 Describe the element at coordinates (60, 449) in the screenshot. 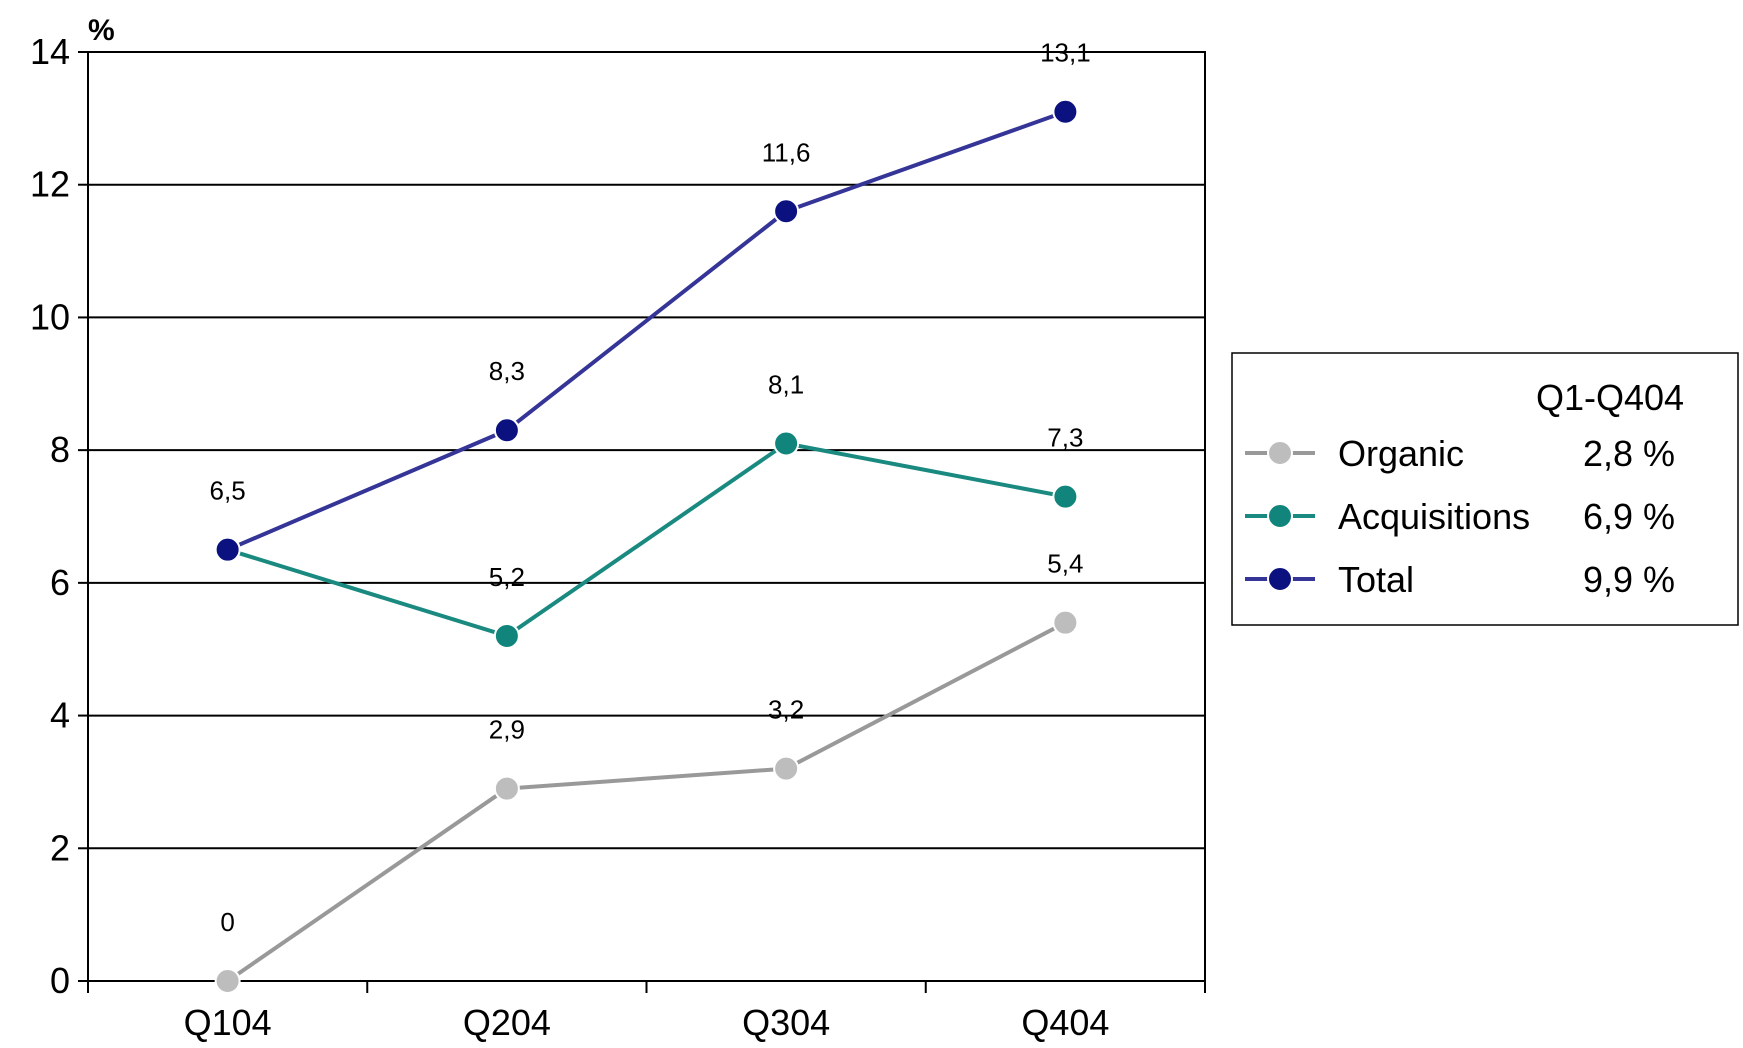

I see `y-tick-label: 8` at that location.